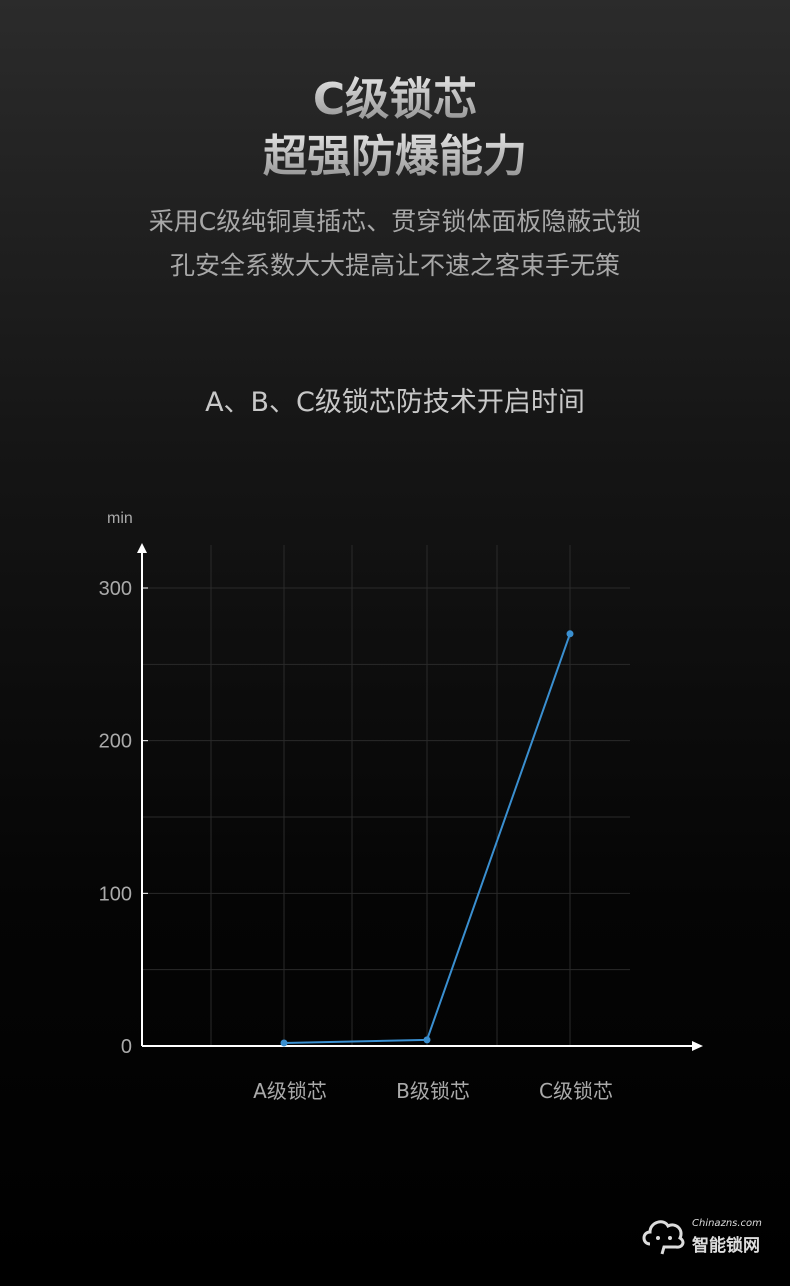 The width and height of the screenshot is (790, 1286). Describe the element at coordinates (395, 100) in the screenshot. I see `title-line1: C级锁芯` at that location.